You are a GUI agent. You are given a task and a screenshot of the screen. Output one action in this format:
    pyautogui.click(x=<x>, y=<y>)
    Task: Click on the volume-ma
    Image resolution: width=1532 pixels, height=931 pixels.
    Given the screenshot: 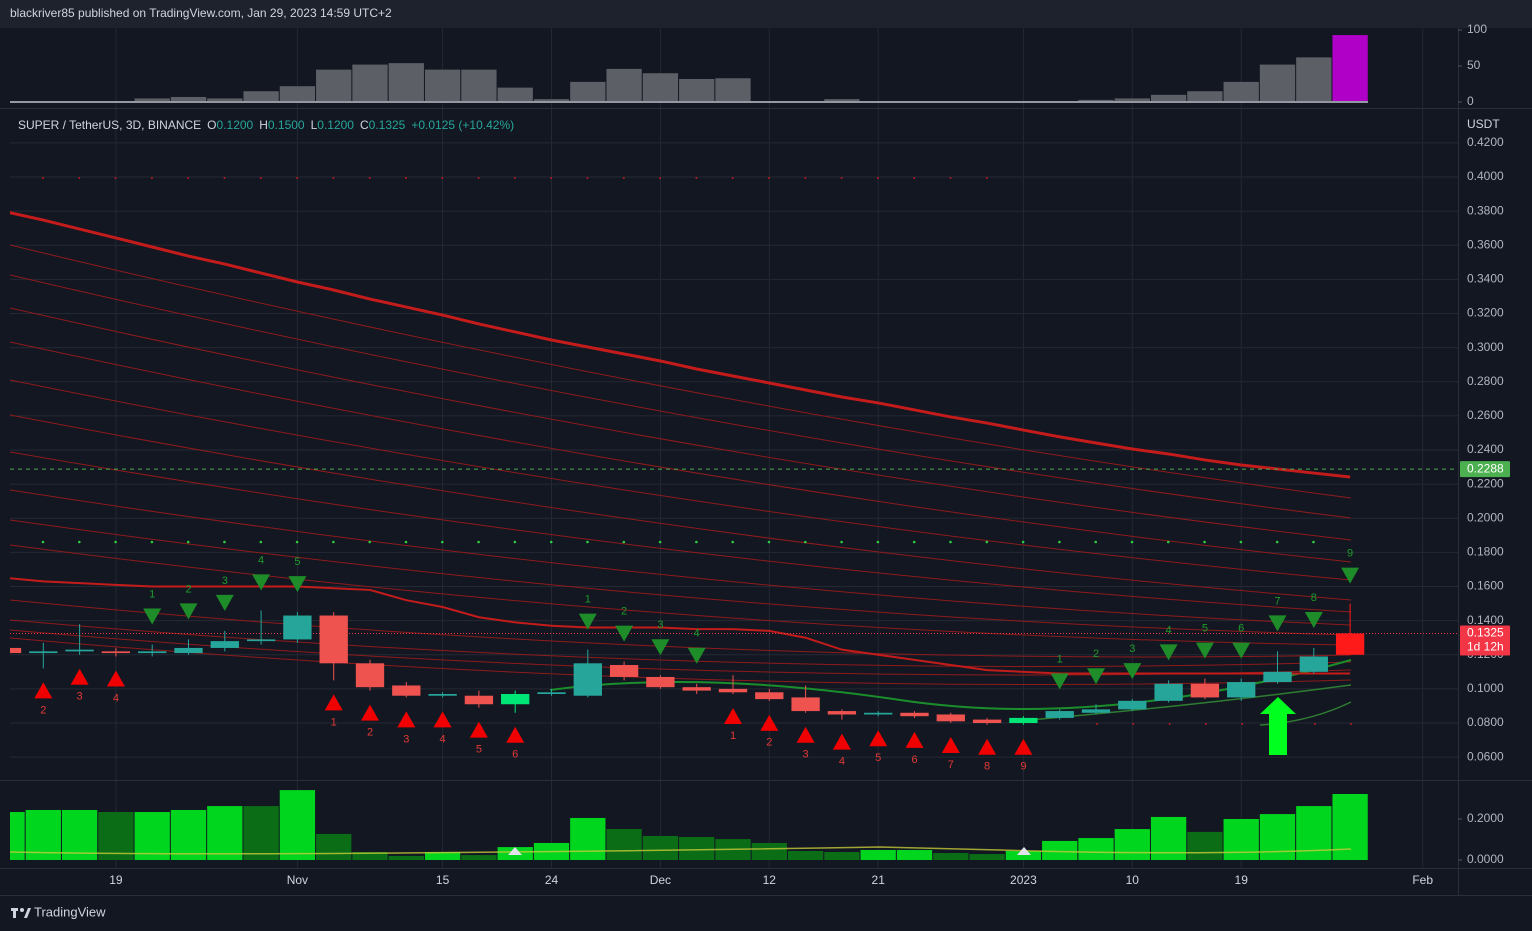 What is the action you would take?
    pyautogui.click(x=681, y=850)
    